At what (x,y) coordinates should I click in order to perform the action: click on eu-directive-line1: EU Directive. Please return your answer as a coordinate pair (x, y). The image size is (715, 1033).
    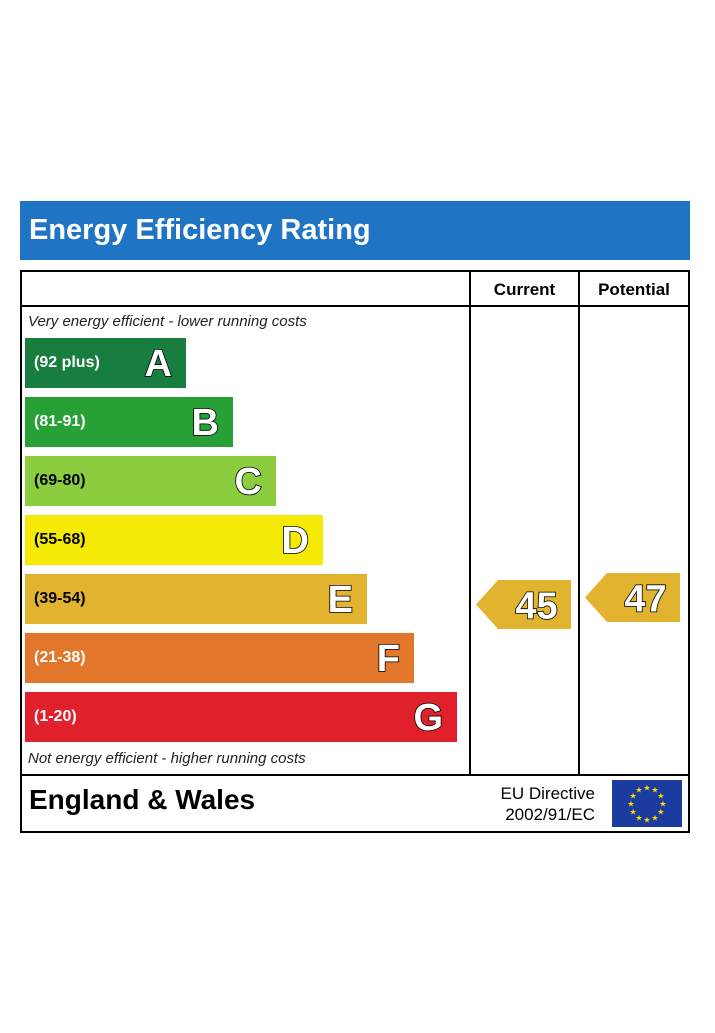
    Looking at the image, I should click on (547, 793).